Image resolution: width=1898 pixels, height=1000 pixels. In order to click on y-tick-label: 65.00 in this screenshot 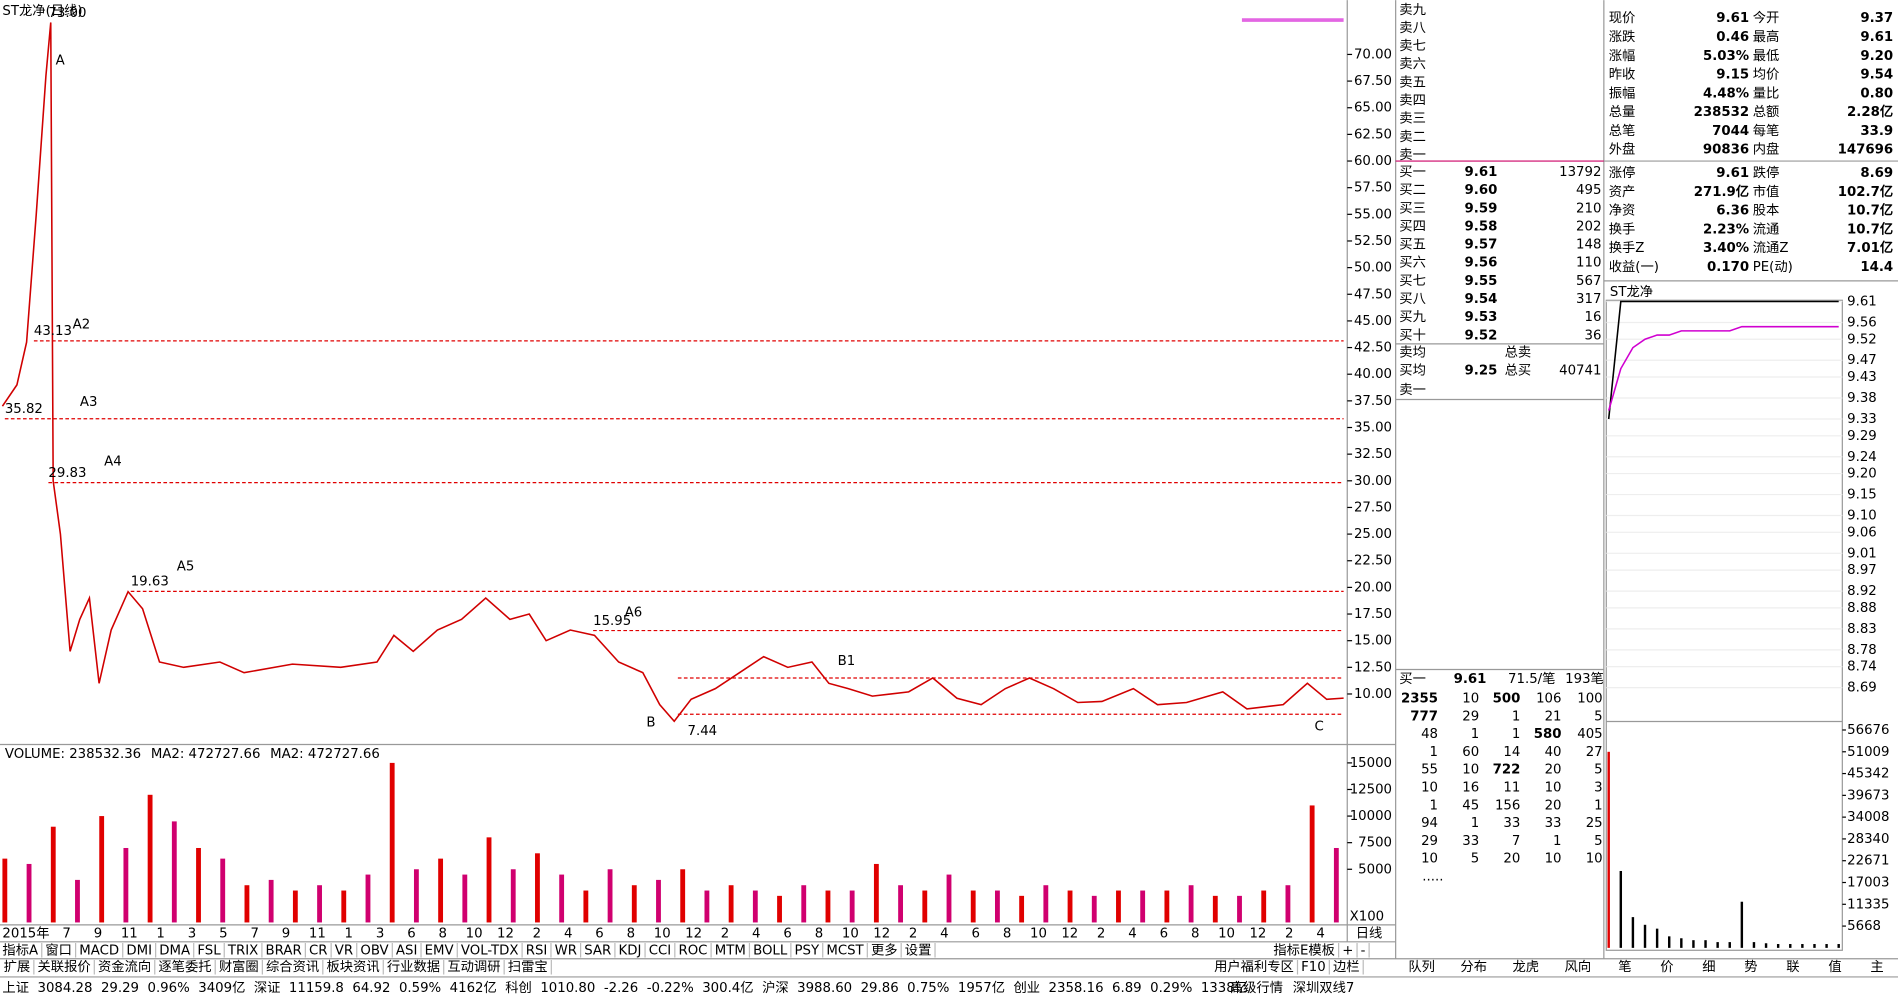, I will do `click(1373, 108)`.